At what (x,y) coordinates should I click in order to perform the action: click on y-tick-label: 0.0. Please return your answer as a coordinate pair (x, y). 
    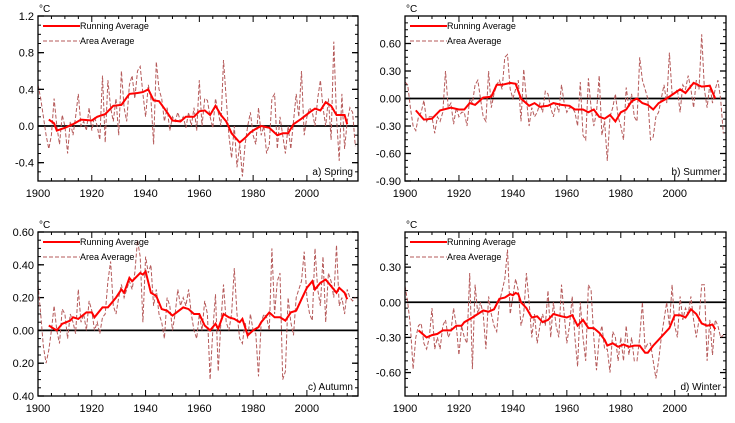
    Looking at the image, I should click on (26, 127).